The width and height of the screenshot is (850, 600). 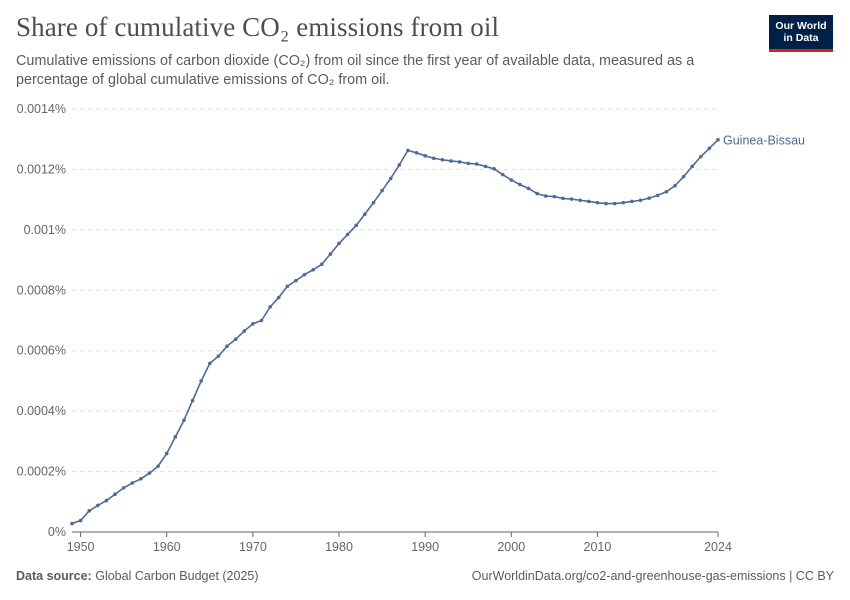 I want to click on y-tick-label: 0%, so click(x=57, y=532).